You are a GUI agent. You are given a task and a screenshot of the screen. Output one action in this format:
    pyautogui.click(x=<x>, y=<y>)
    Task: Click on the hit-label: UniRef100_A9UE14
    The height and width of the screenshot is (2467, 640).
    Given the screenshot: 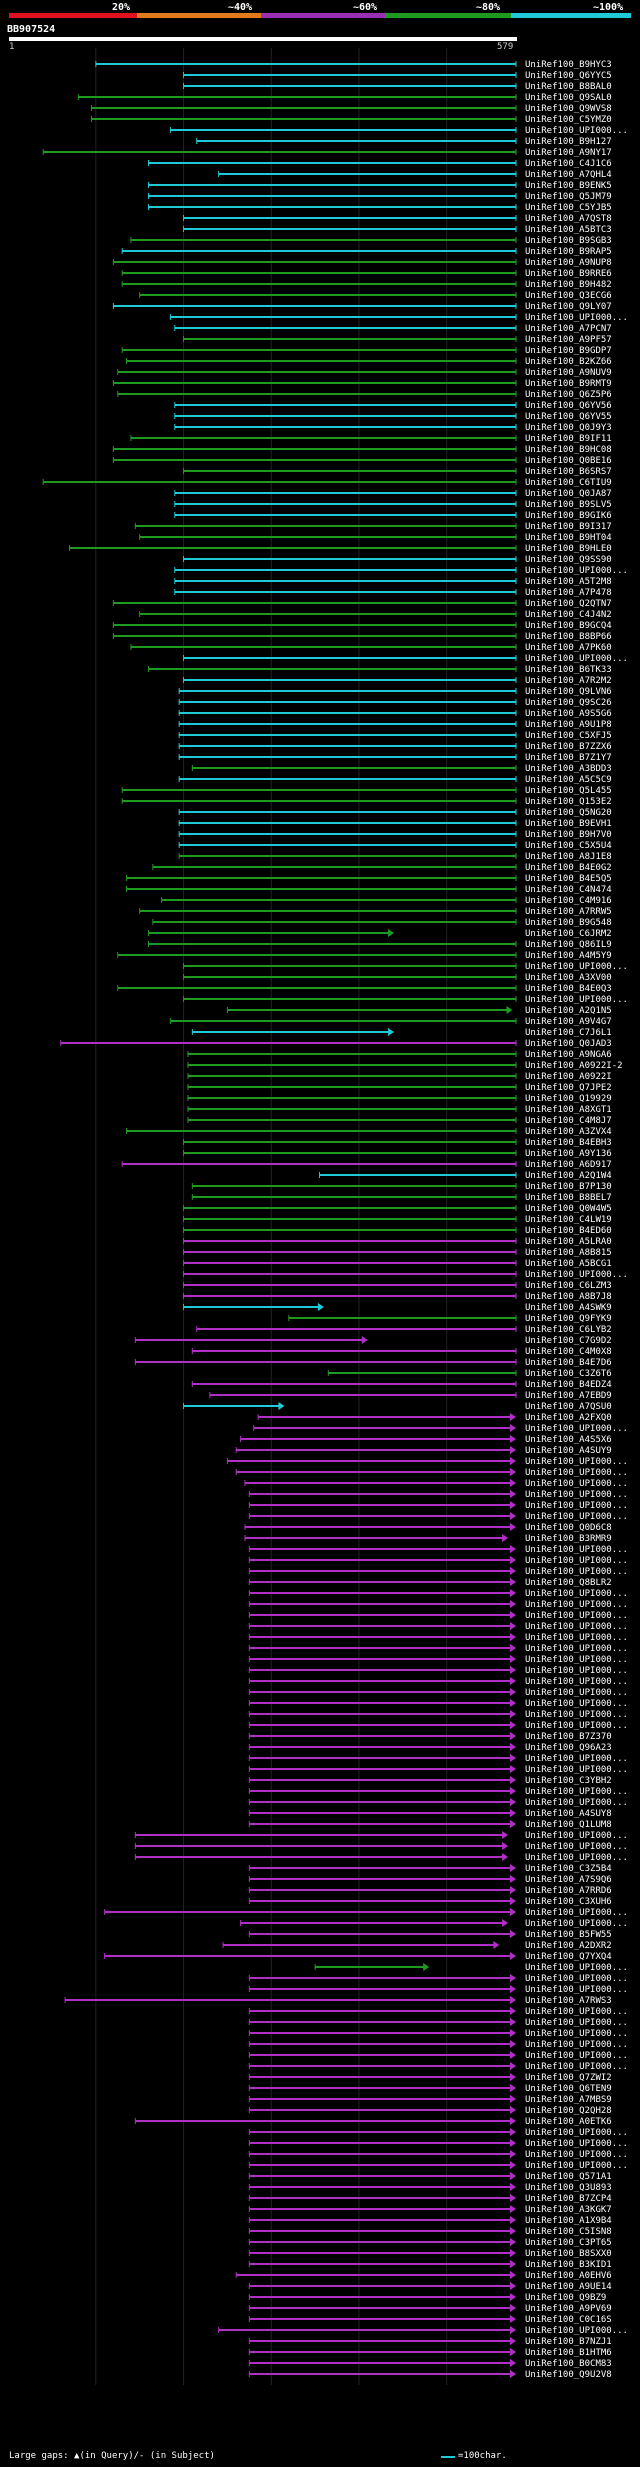 What is the action you would take?
    pyautogui.click(x=568, y=2287)
    